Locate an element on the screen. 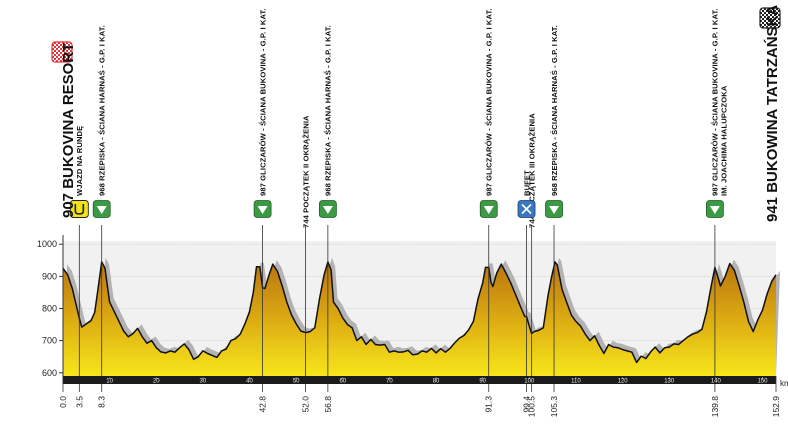  waypoint-label: BUFET is located at coordinates (526, 183).